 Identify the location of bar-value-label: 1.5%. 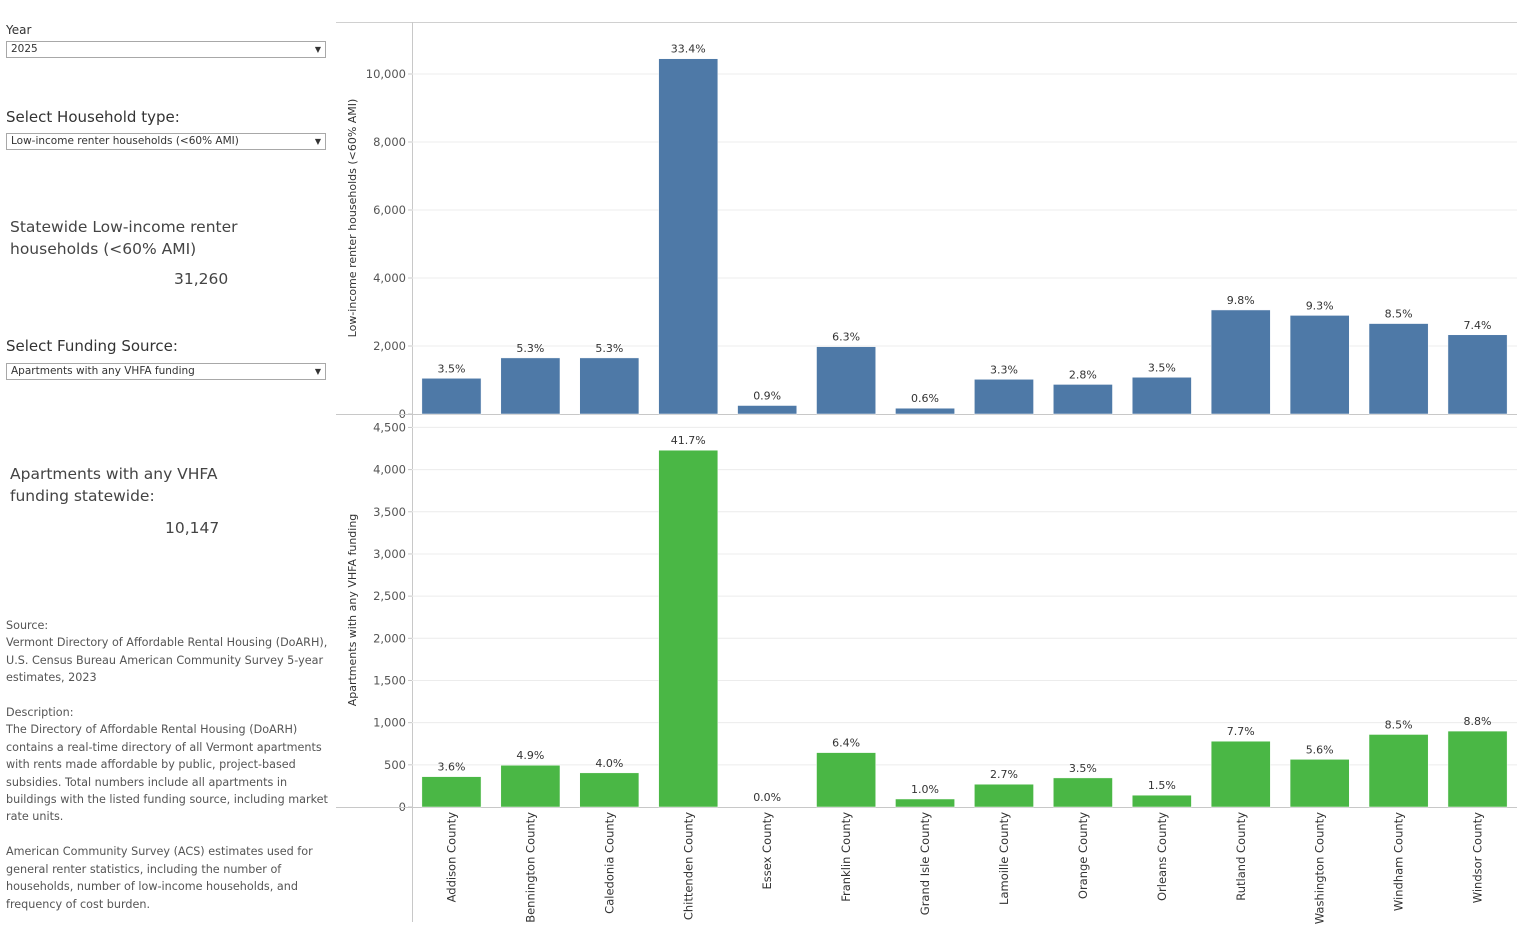
(1162, 785).